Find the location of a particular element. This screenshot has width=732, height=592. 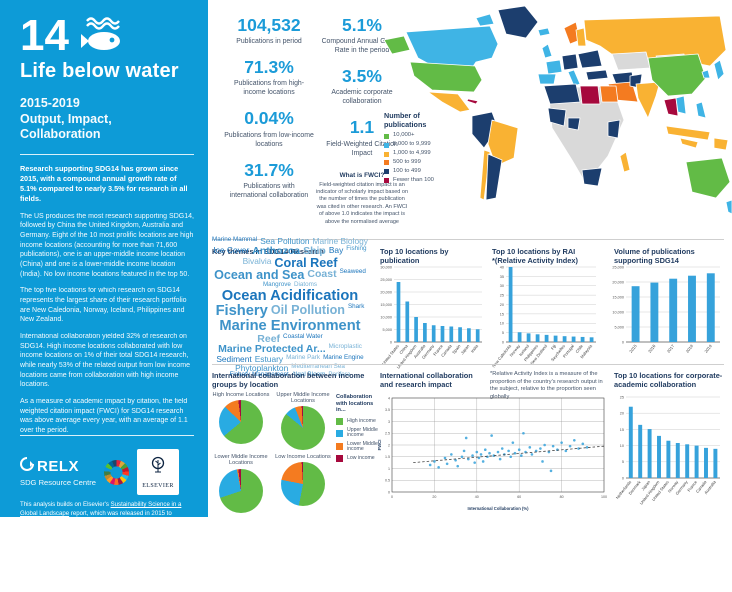

cloud-word: Mangrove is located at coordinates (276, 285).